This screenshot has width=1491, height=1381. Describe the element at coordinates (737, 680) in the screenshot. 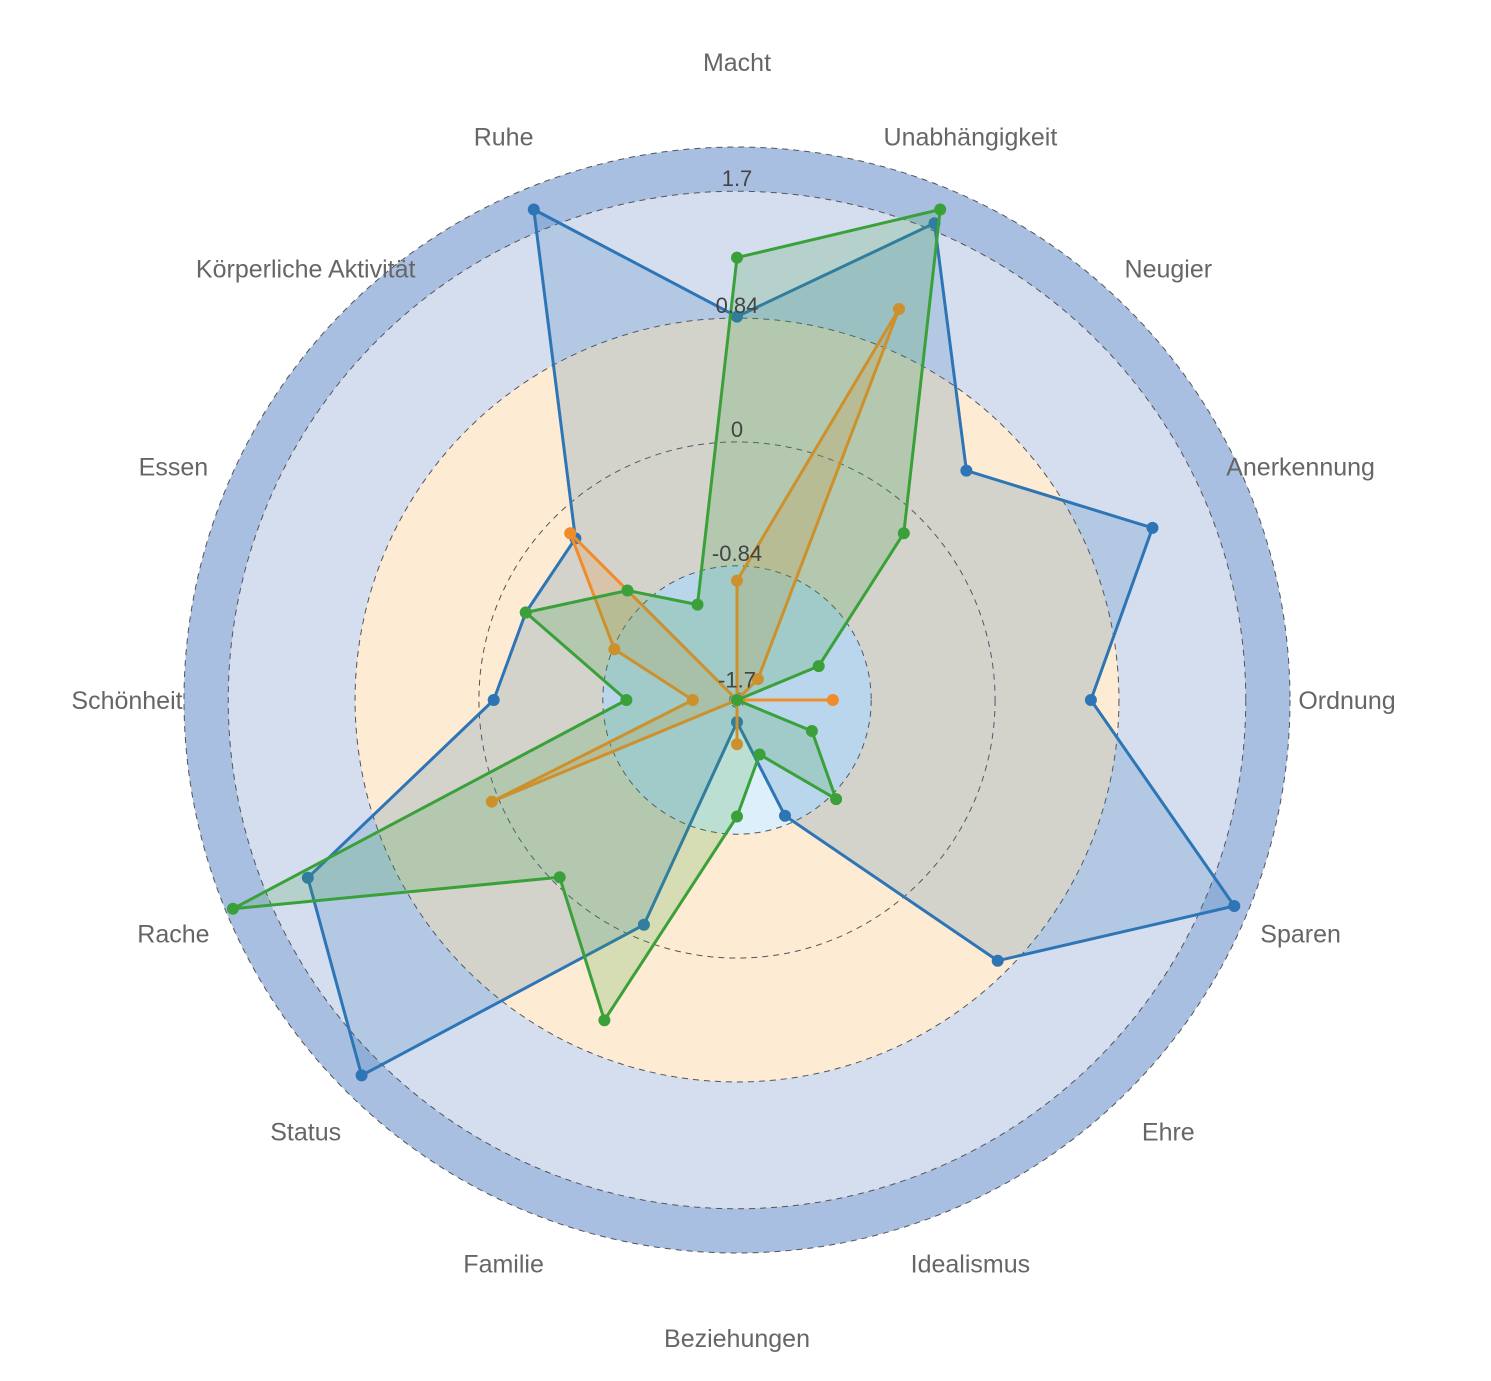

I see `r-tick-label-0: -1.7` at that location.